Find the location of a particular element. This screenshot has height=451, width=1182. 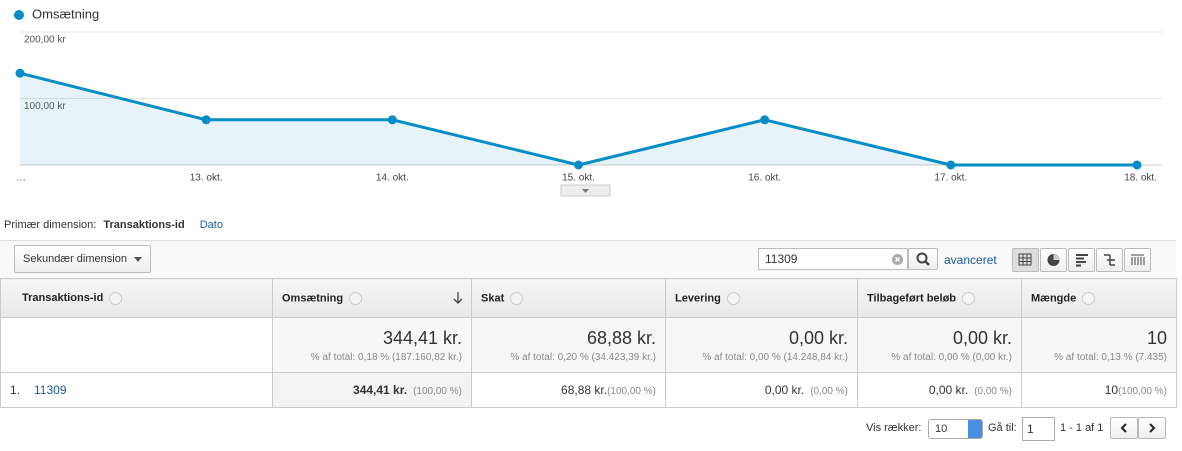

total-value: 10 is located at coordinates (1156, 337).